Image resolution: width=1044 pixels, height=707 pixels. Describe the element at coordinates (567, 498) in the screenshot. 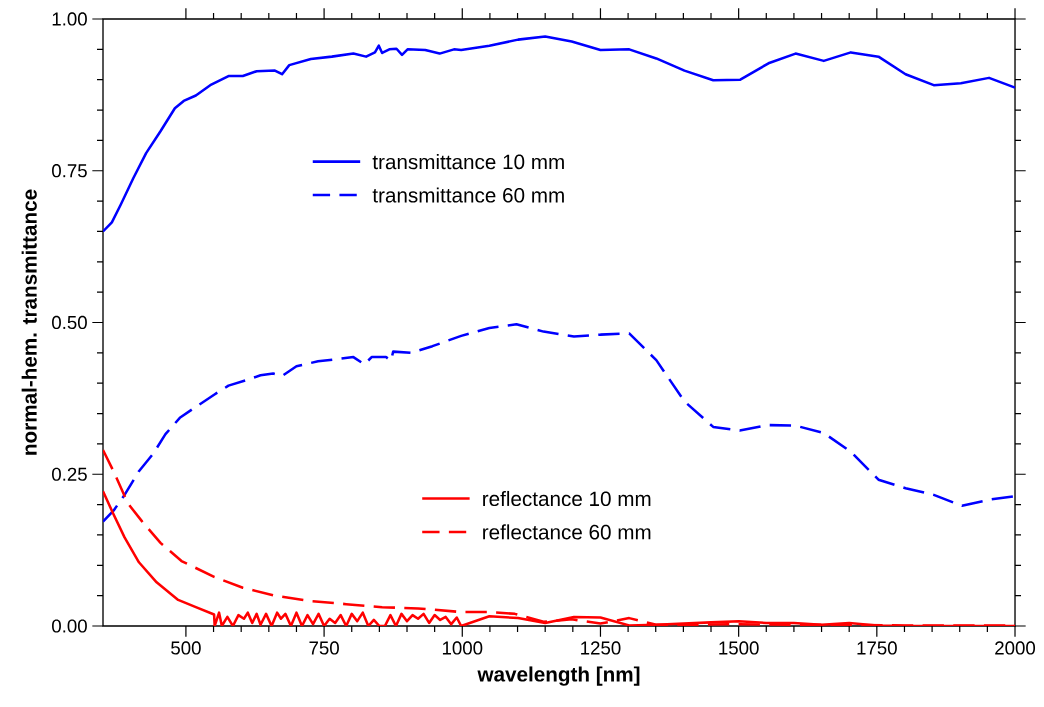

I see `legend-label: reflectance 10 mm` at that location.